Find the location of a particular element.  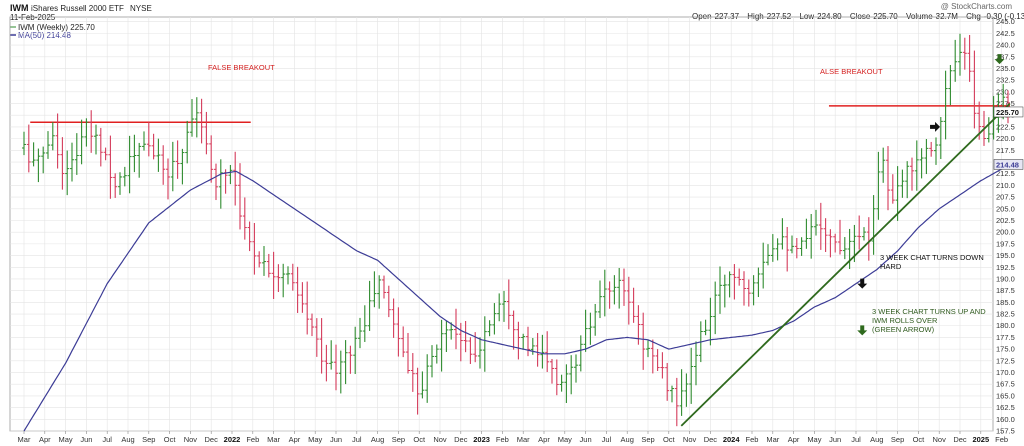

y-tick-label: 205.0 is located at coordinates (1005, 208).